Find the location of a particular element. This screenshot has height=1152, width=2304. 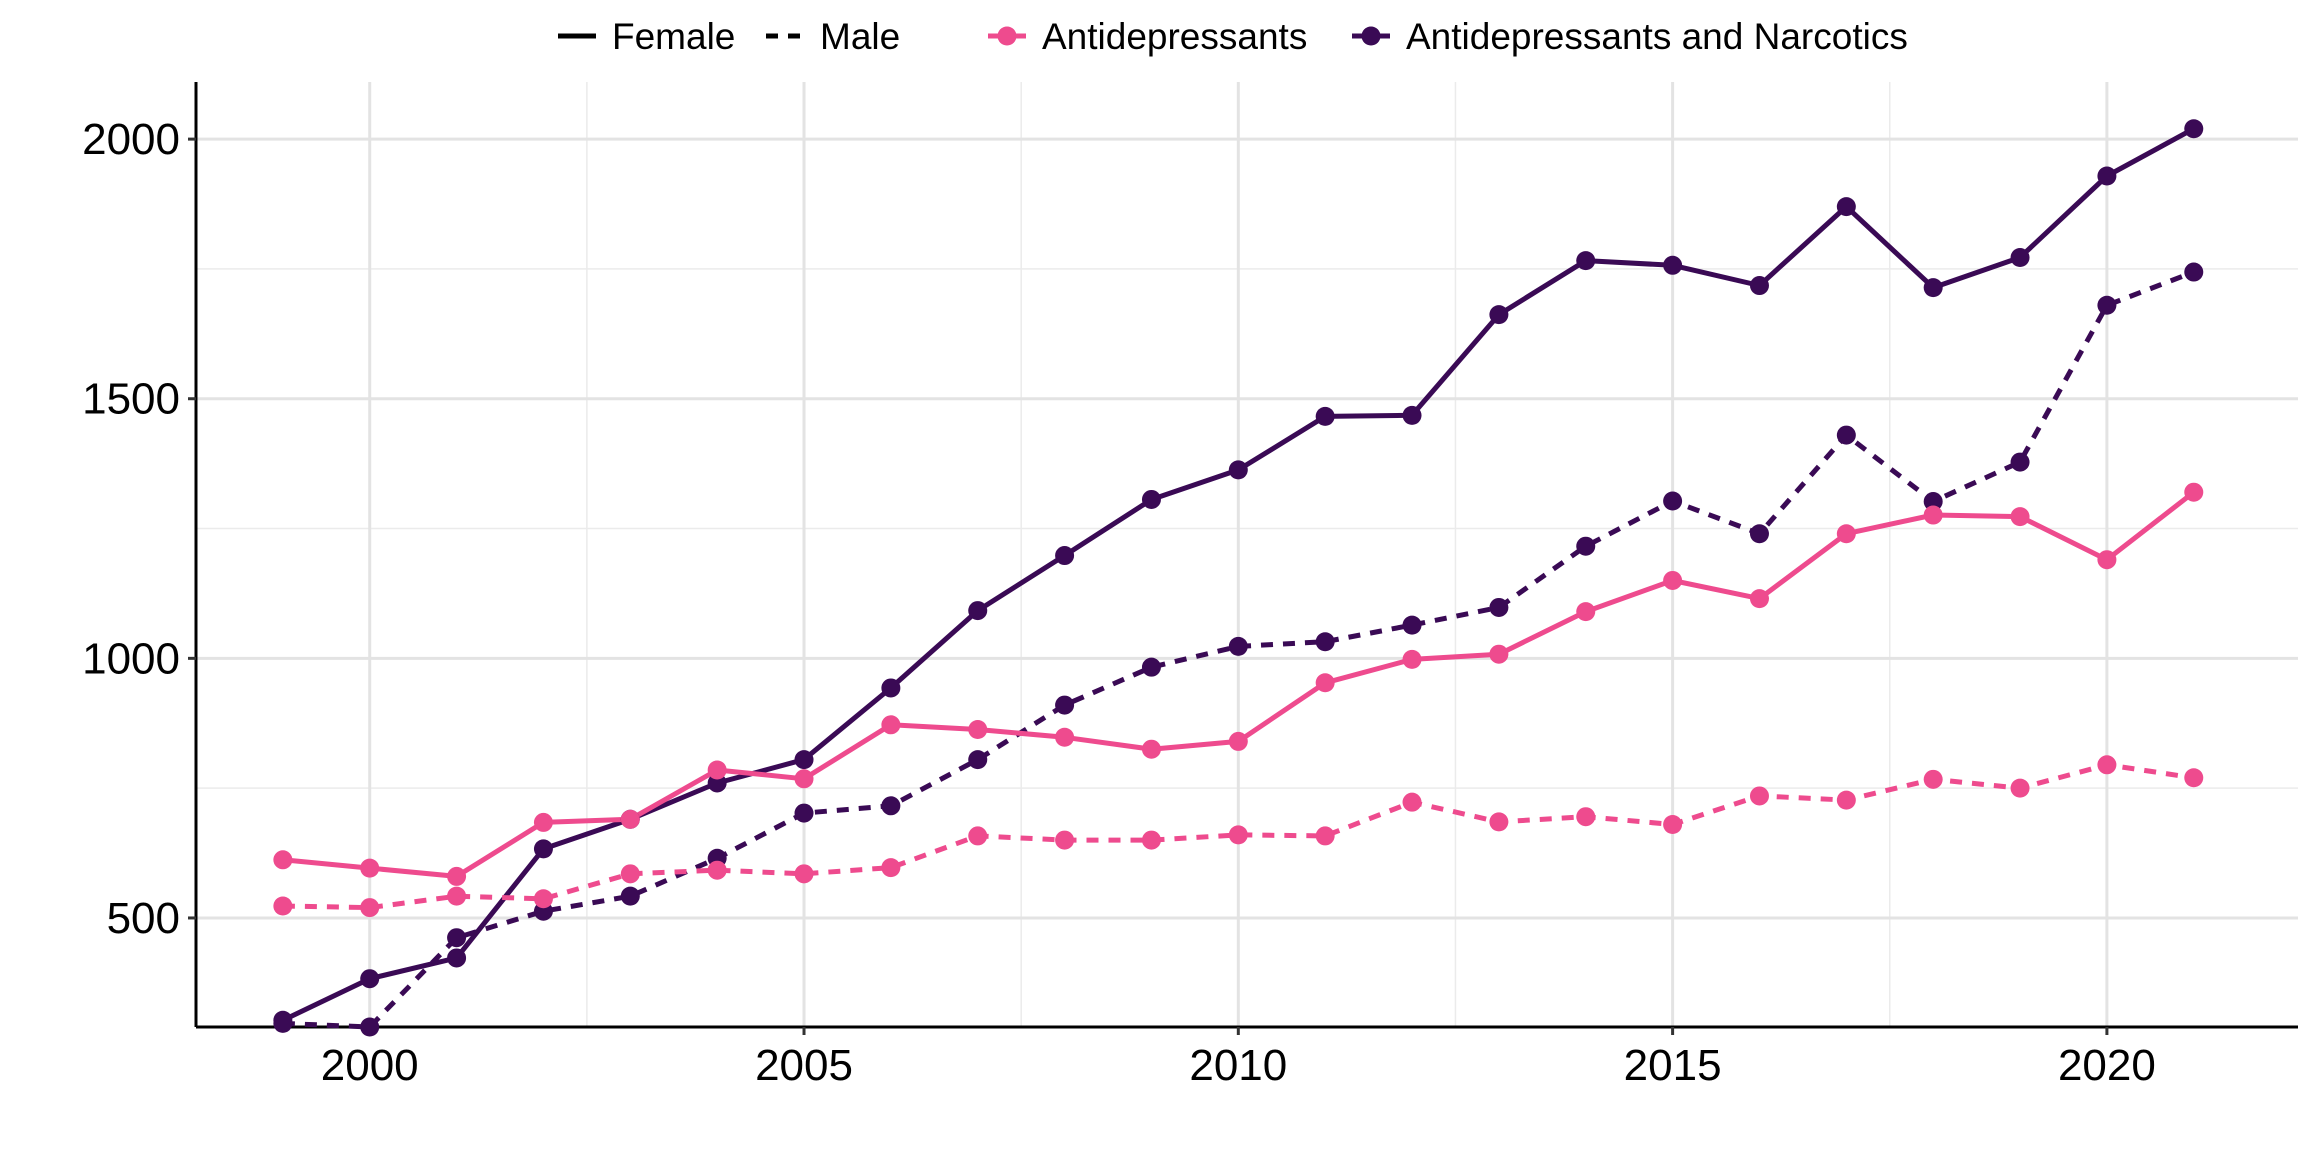

legend-label-female: Female is located at coordinates (673, 36).